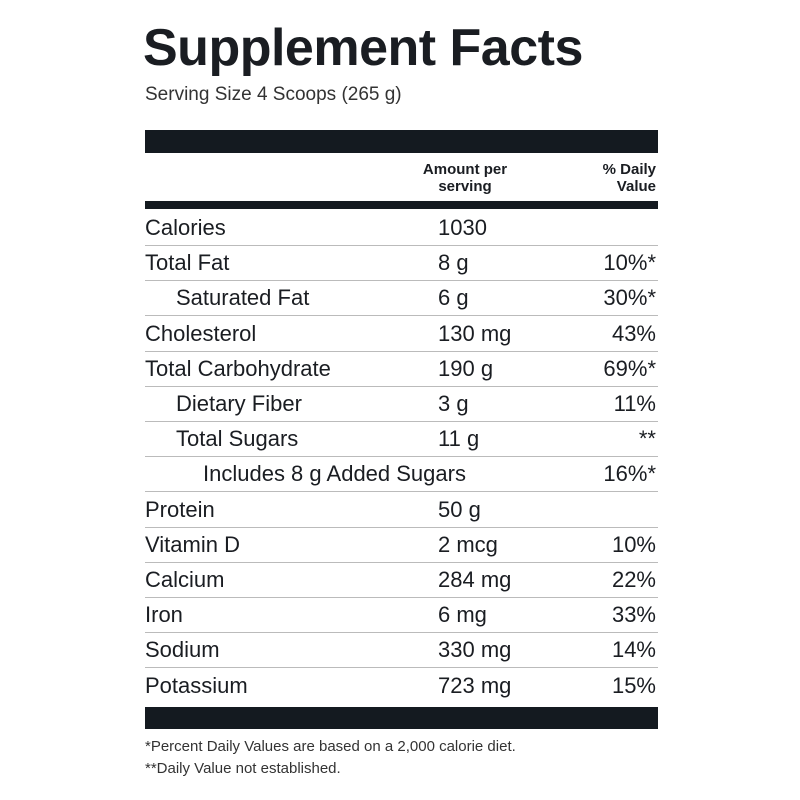 The height and width of the screenshot is (800, 800). What do you see at coordinates (453, 298) in the screenshot?
I see `nutrient-amount: 6 g` at bounding box center [453, 298].